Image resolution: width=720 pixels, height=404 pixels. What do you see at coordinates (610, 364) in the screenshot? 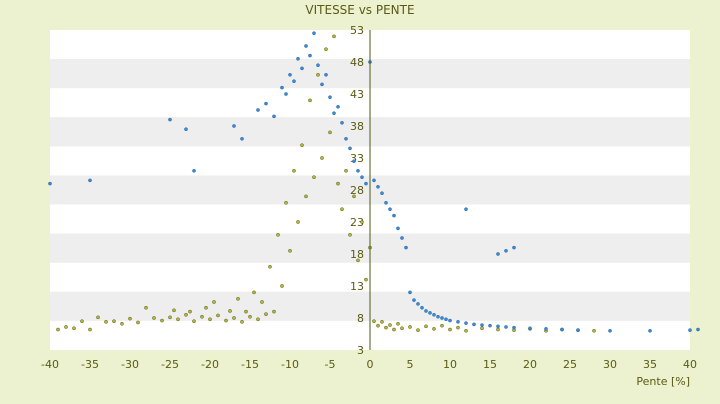
I see `x-tick-label: 30` at bounding box center [610, 364].